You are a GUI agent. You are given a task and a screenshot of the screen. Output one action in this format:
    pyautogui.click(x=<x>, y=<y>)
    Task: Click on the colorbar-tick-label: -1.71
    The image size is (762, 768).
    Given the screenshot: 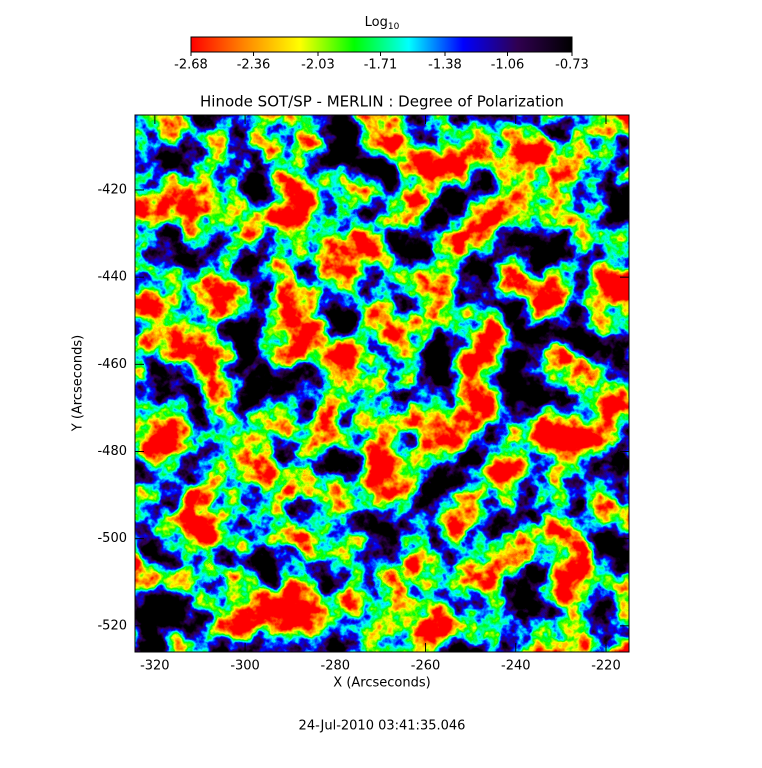 What is the action you would take?
    pyautogui.click(x=381, y=65)
    